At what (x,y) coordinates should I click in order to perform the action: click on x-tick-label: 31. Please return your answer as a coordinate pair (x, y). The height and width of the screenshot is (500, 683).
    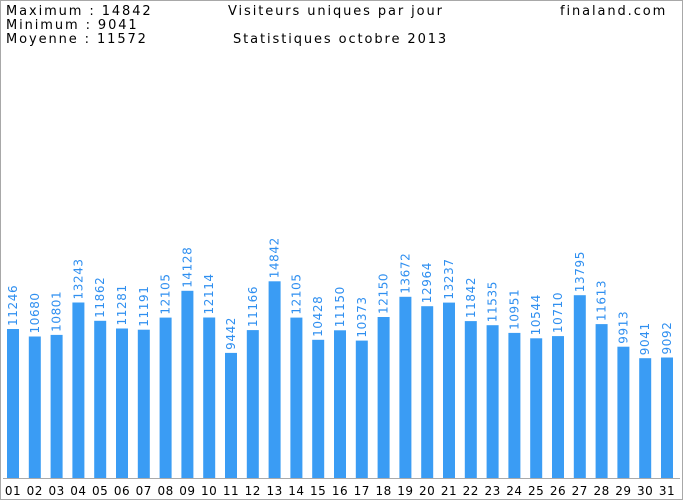
    Looking at the image, I should click on (667, 491).